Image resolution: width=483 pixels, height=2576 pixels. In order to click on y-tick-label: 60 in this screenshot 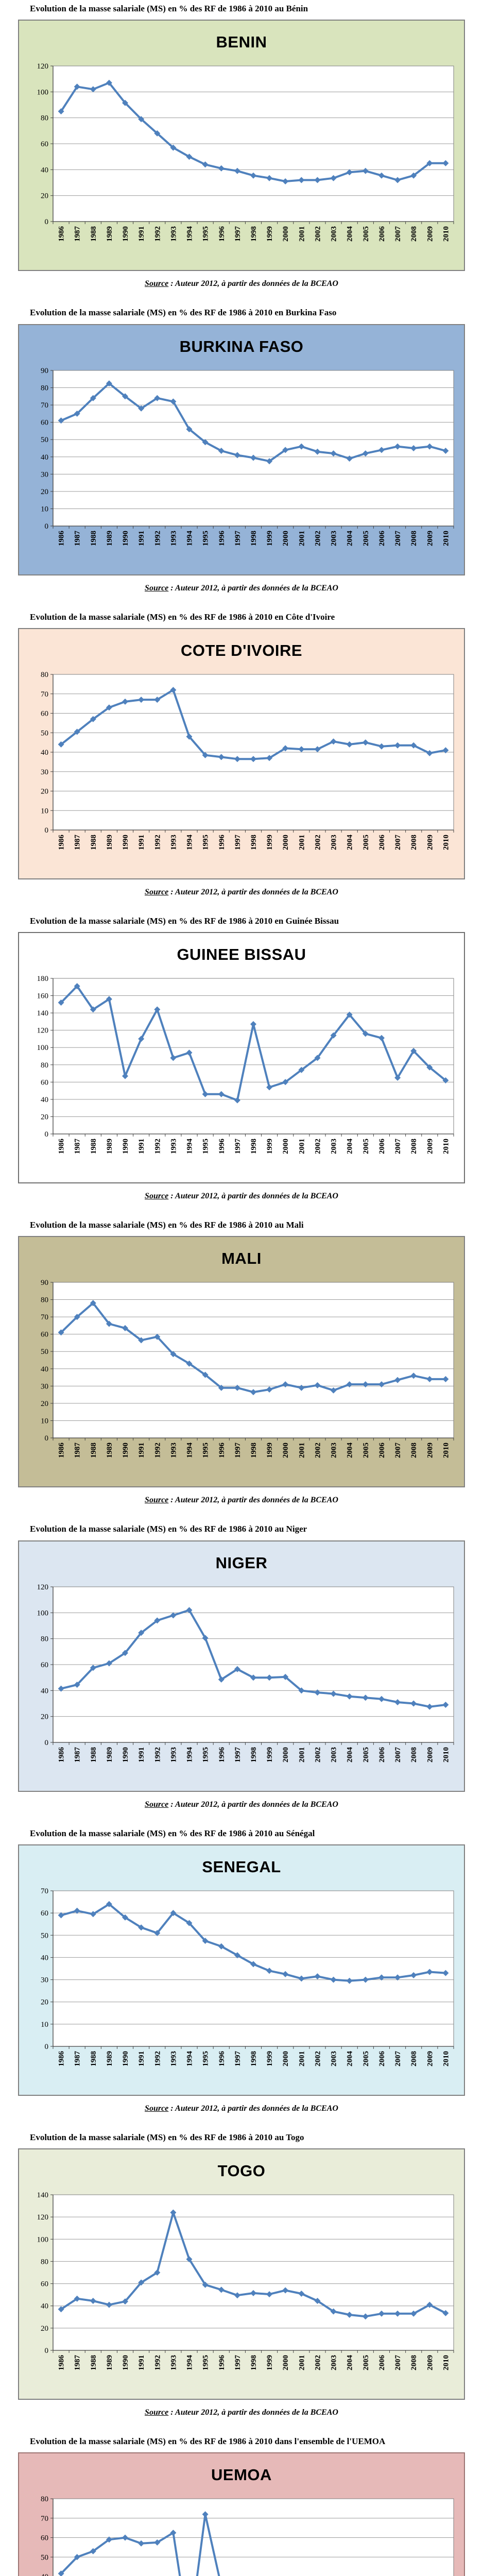, I will do `click(45, 1665)`.